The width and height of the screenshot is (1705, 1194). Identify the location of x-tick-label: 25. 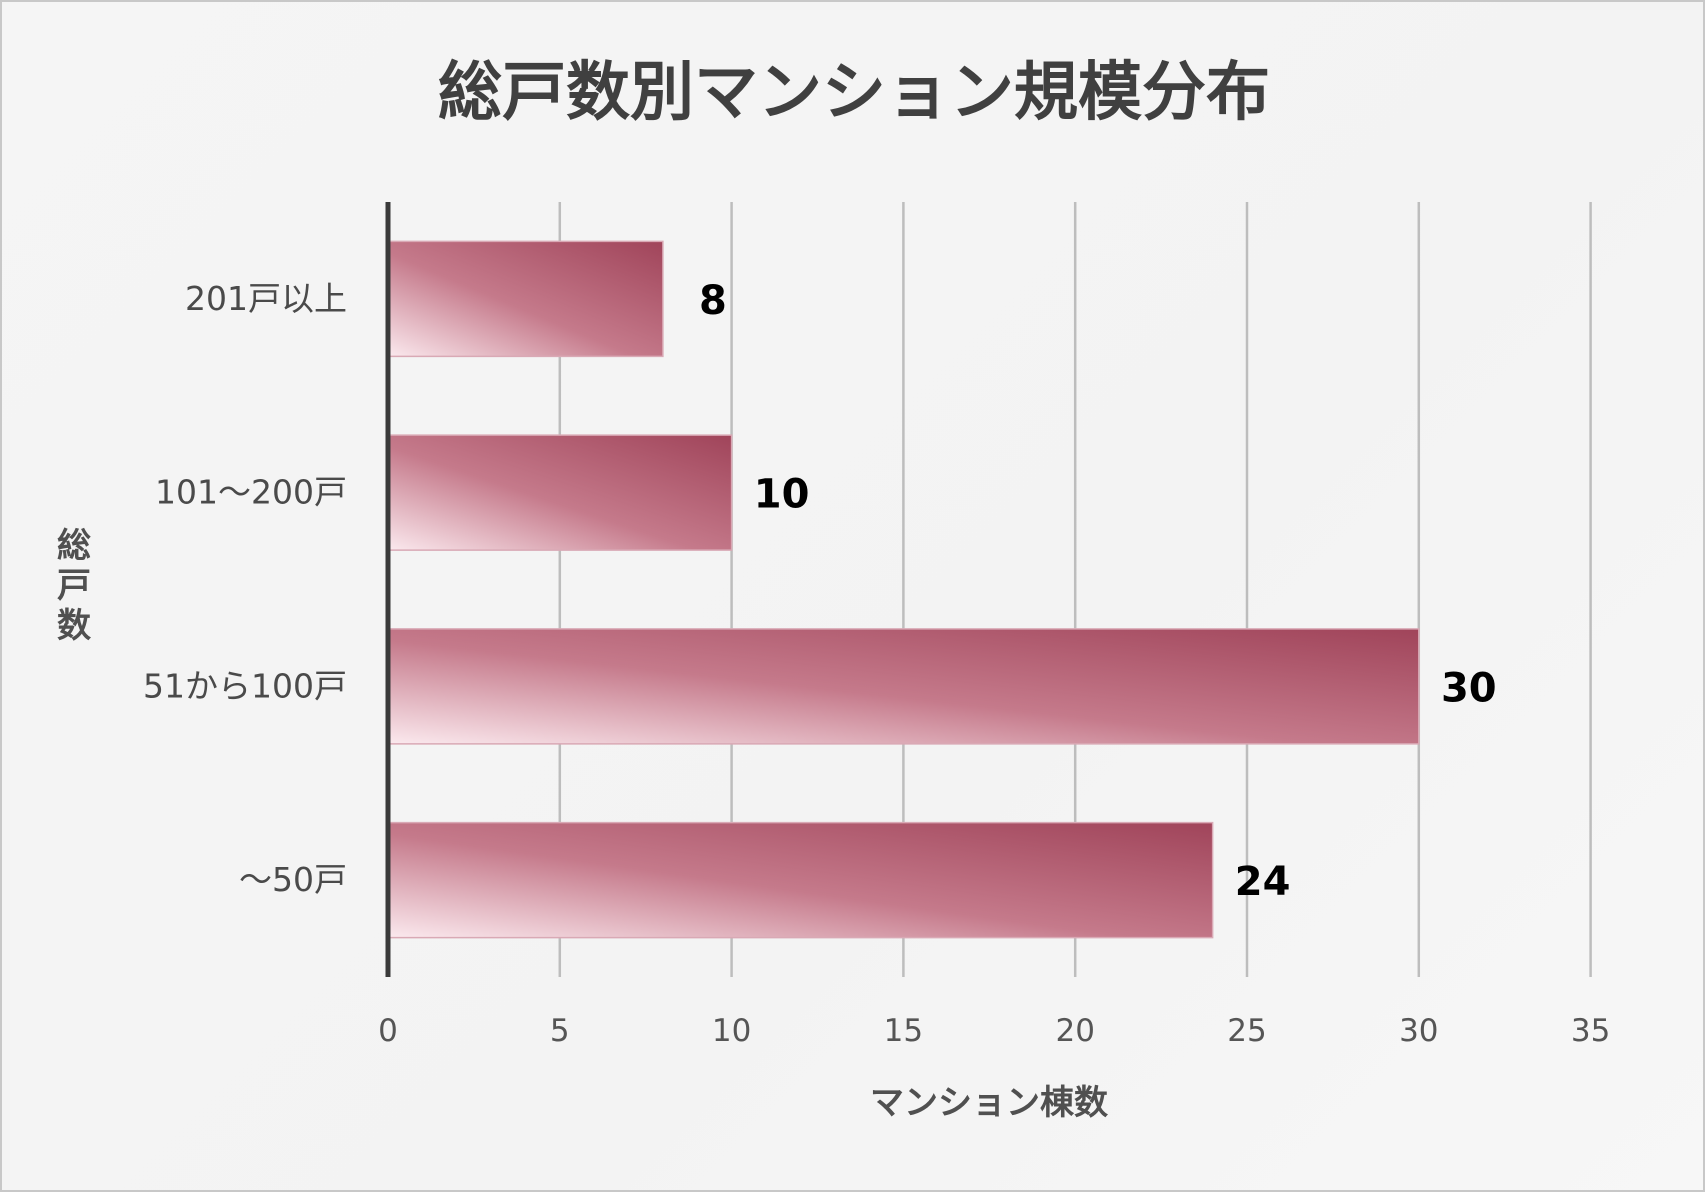
(1246, 1031).